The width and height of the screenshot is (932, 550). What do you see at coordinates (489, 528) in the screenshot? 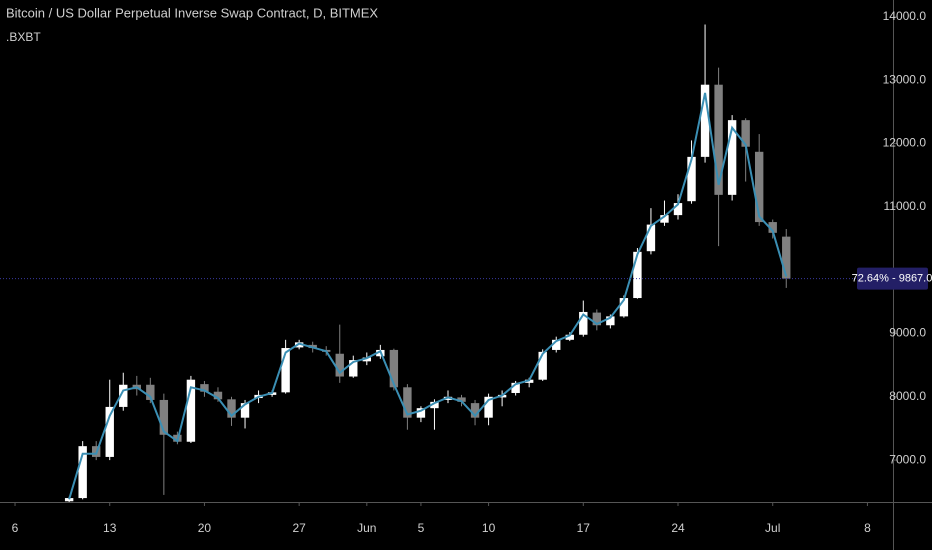
I see `x-tick-label: 10` at bounding box center [489, 528].